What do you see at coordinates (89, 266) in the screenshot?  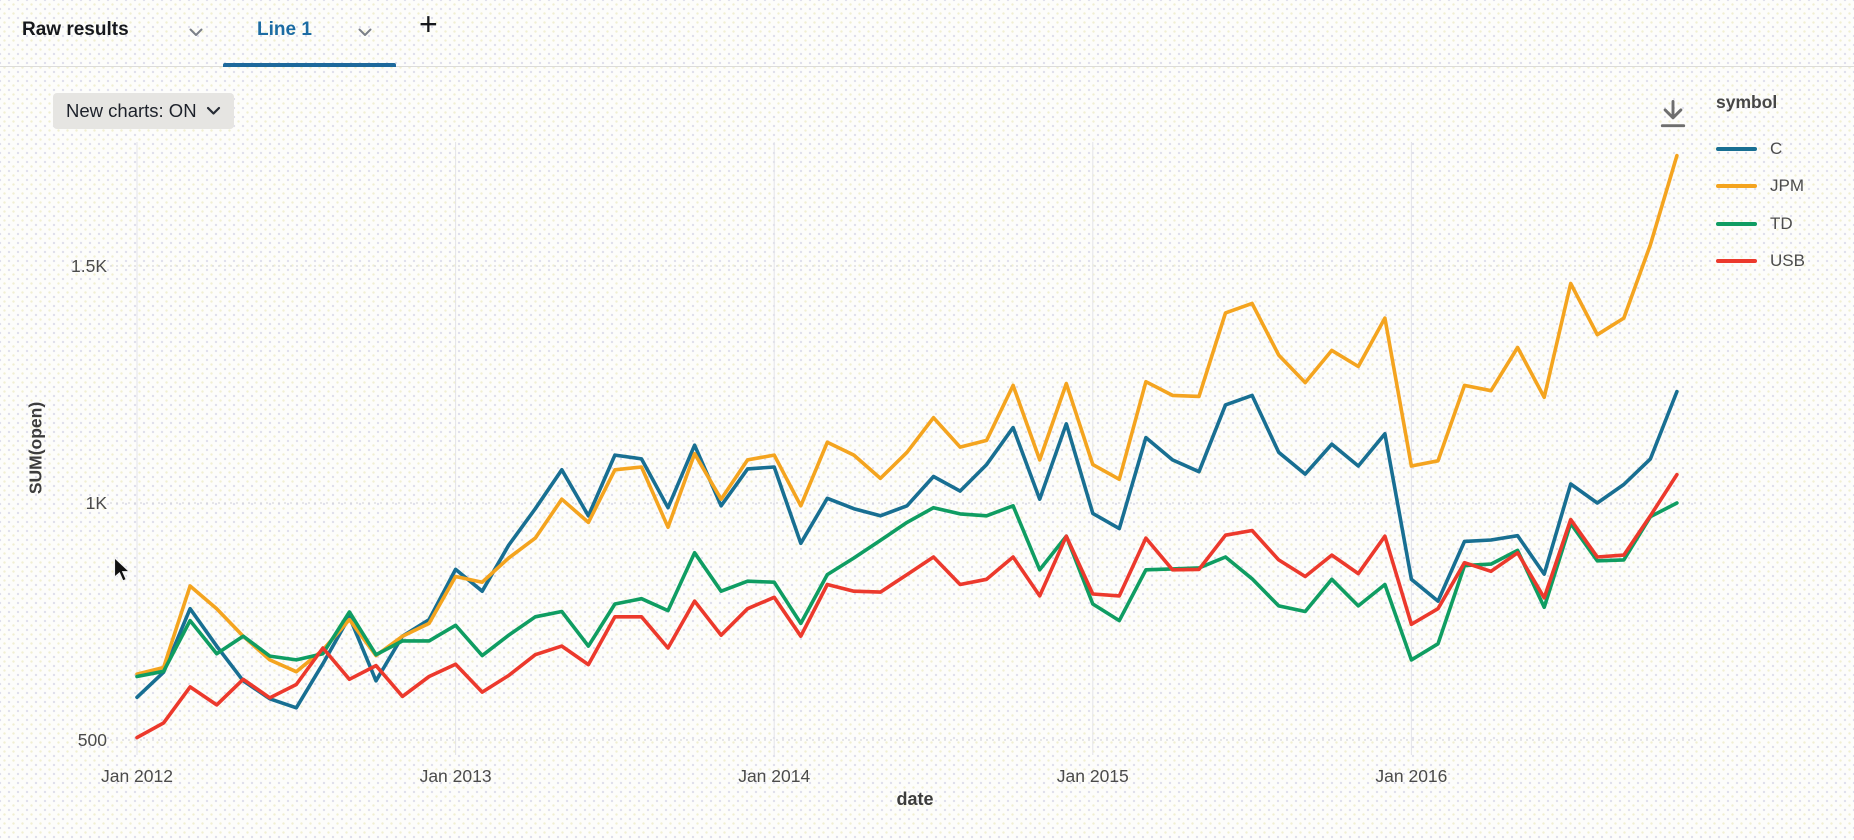 I see `y-tick-label: 1.5K` at bounding box center [89, 266].